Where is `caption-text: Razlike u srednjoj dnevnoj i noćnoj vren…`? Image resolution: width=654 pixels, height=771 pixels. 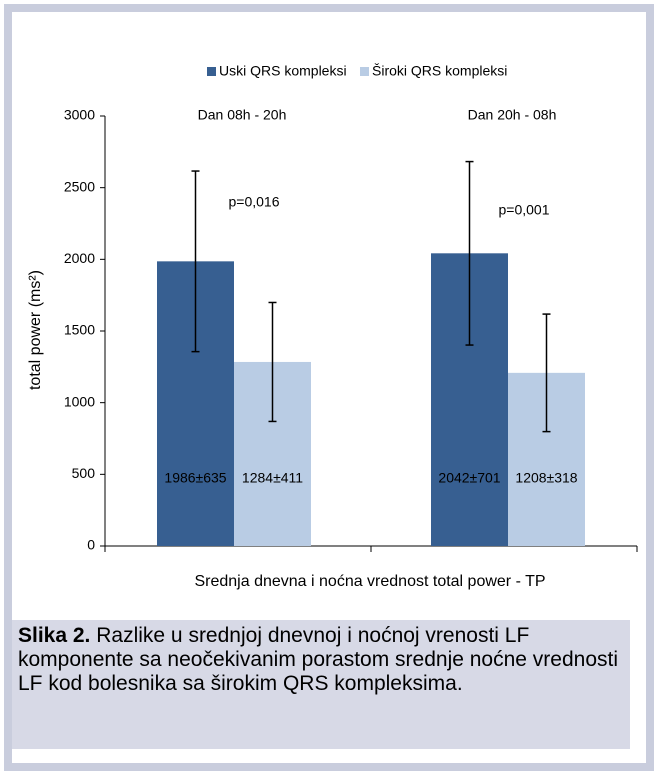 caption-text: Razlike u srednjoj dnevnoj i noćnoj vren… is located at coordinates (318, 659).